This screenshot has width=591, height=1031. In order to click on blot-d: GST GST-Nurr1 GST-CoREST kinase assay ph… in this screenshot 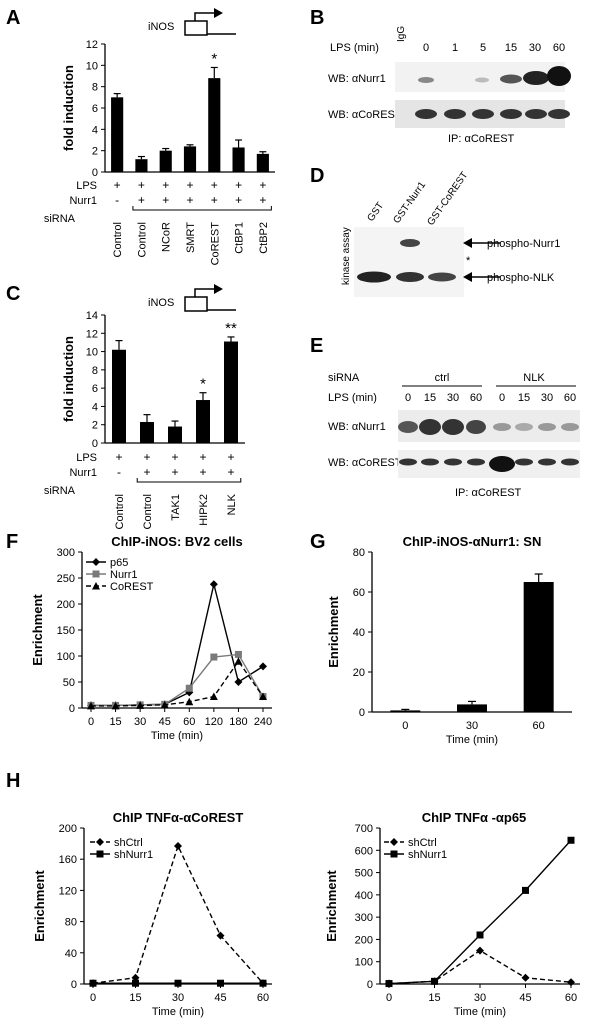, I will do `click(450, 233)`.